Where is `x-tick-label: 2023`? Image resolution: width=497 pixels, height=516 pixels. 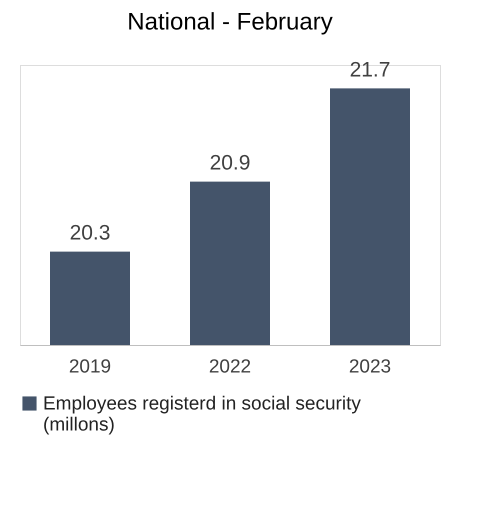 x-tick-label: 2023 is located at coordinates (370, 367).